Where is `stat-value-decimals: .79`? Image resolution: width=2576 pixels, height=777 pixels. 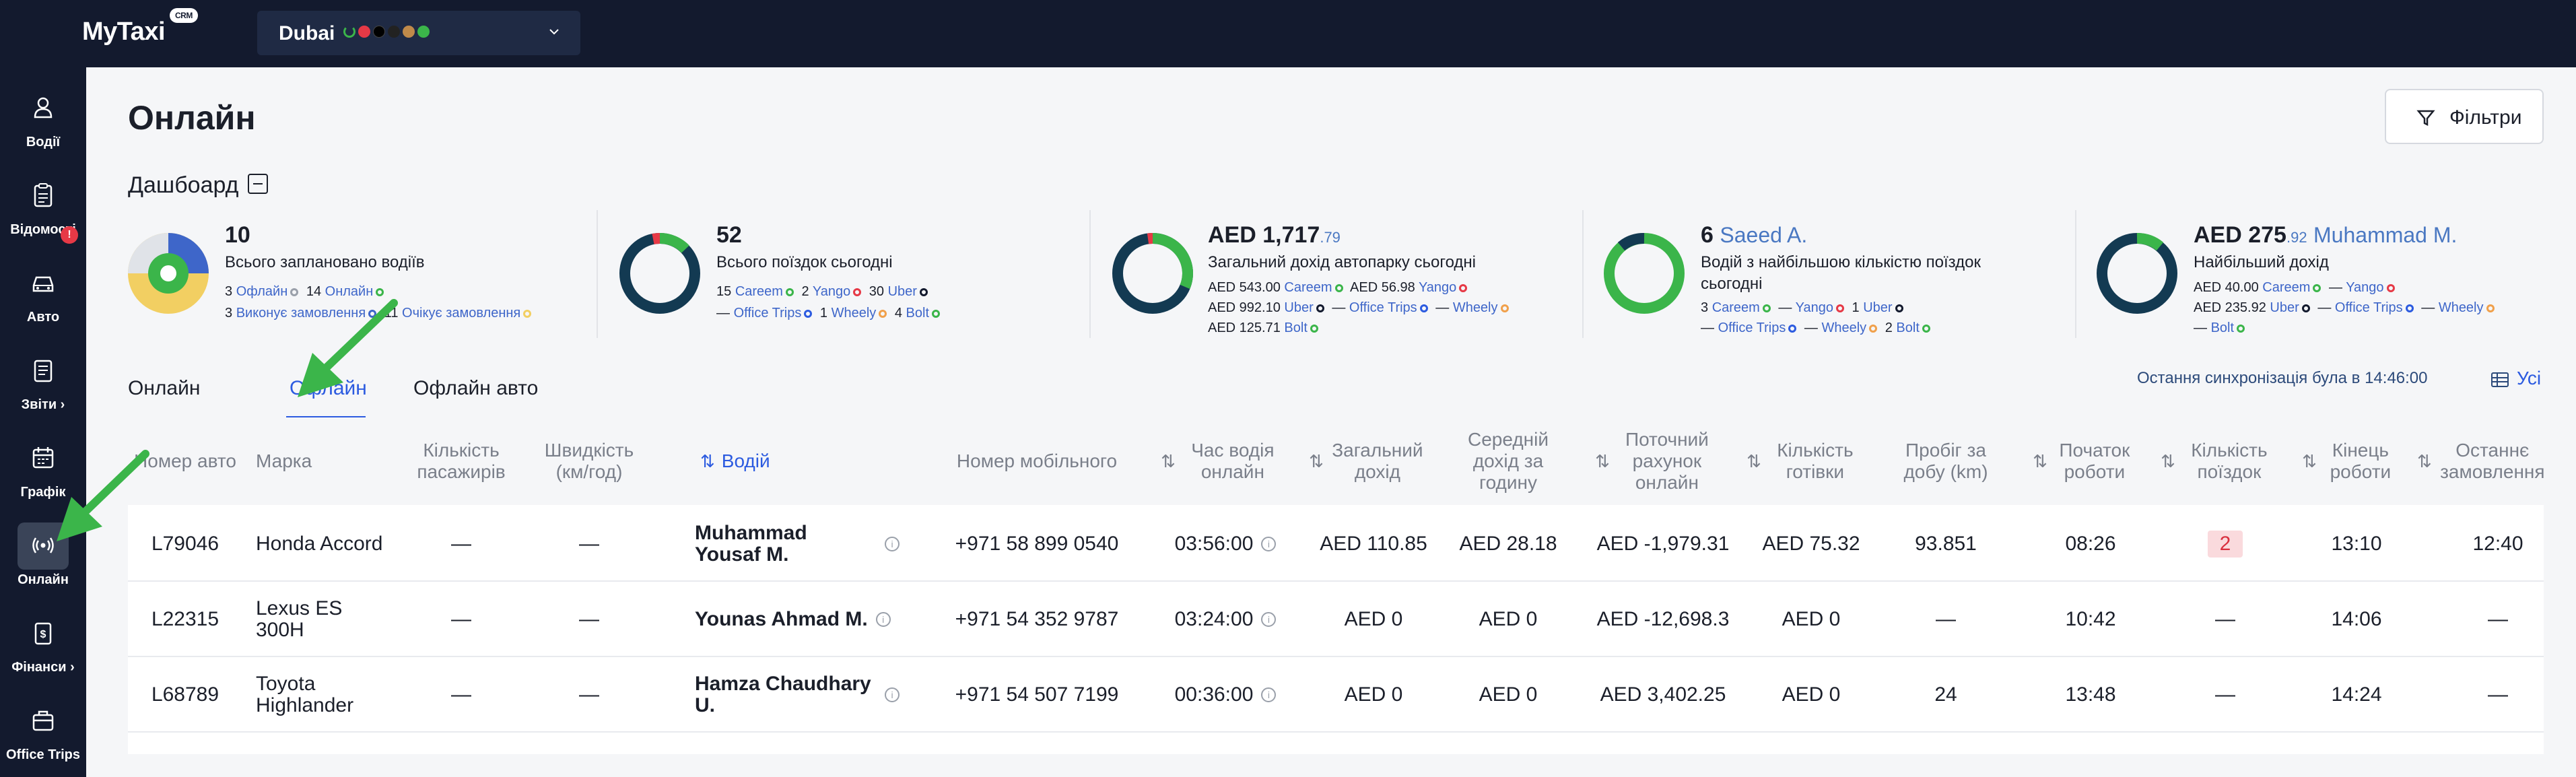
stat-value-decimals: .79 is located at coordinates (1330, 237).